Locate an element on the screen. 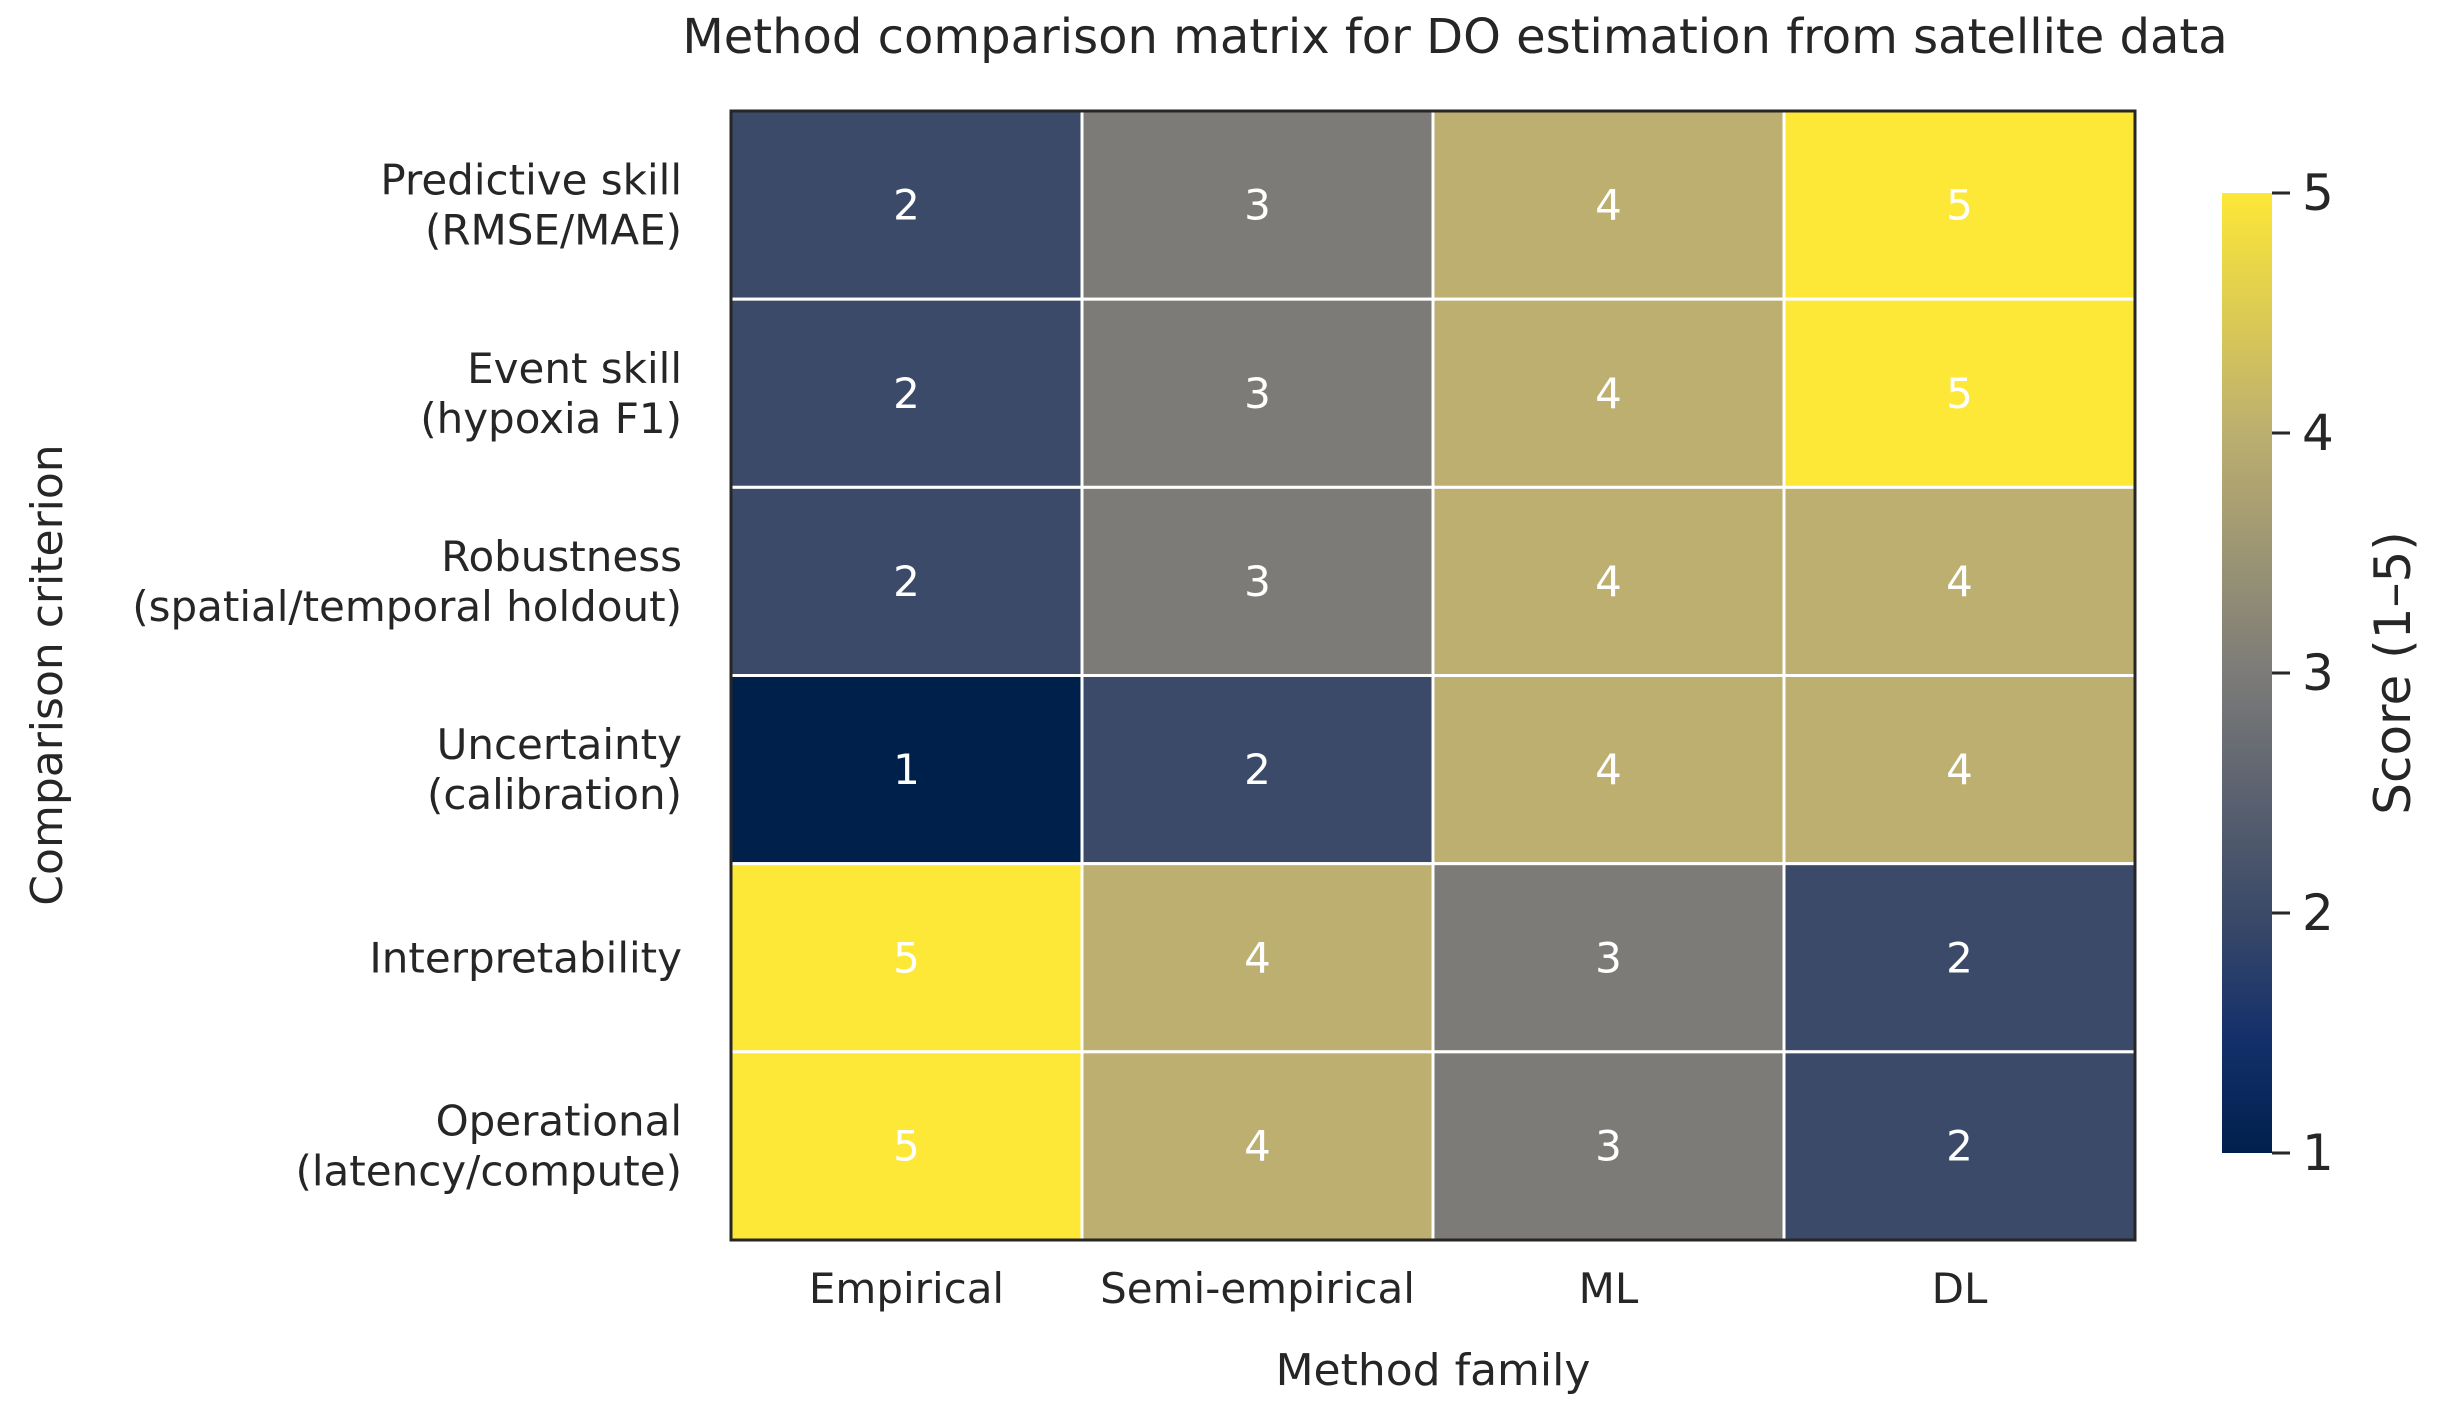 This screenshot has height=1415, width=2444. x-axis-label: Method family is located at coordinates (1433, 1370).